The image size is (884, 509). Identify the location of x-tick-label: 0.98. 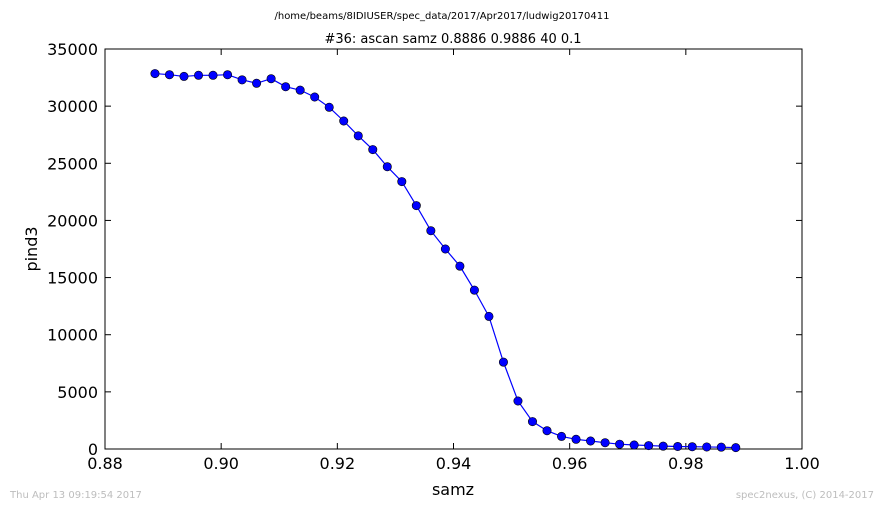
(686, 463).